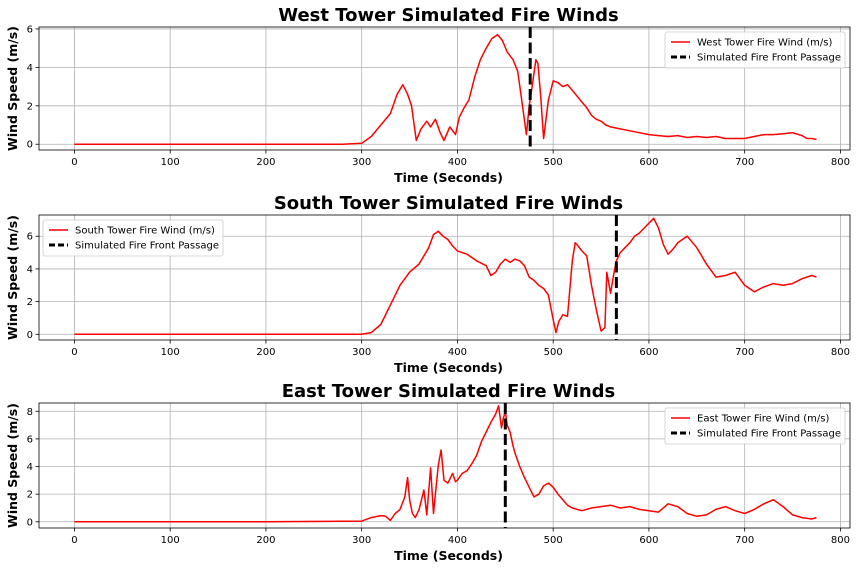  Describe the element at coordinates (449, 391) in the screenshot. I see `chart-title: East Tower Simulated Fire Winds` at that location.